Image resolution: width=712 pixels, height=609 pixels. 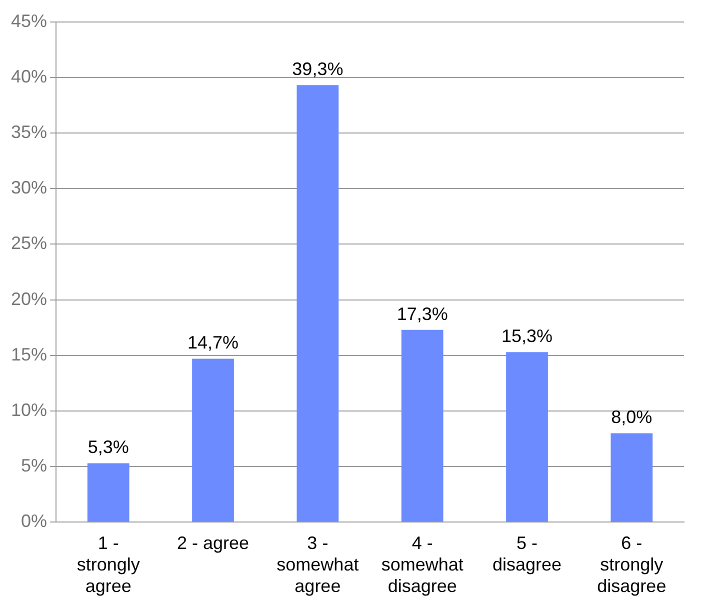 I want to click on data-label: 15,3%, so click(x=527, y=336).